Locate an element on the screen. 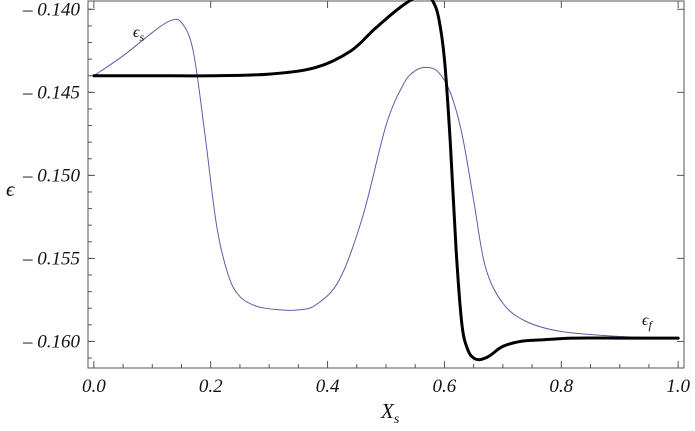  series-label-eps-s: ϵs is located at coordinates (138, 34).